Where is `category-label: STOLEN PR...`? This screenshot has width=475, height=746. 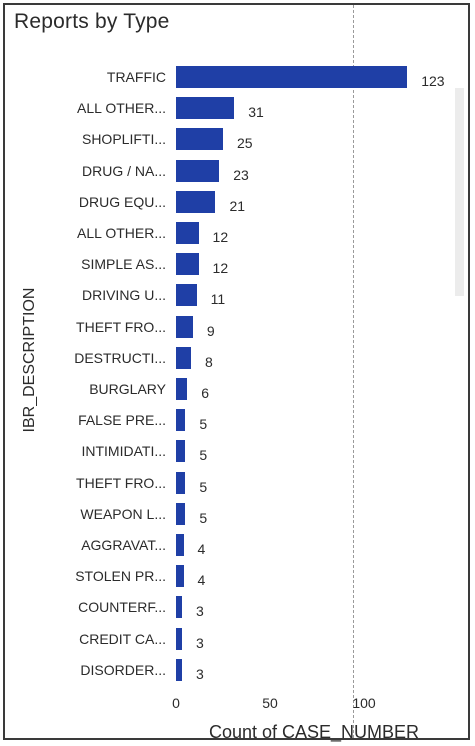
category-label: STOLEN PR... is located at coordinates (120, 576).